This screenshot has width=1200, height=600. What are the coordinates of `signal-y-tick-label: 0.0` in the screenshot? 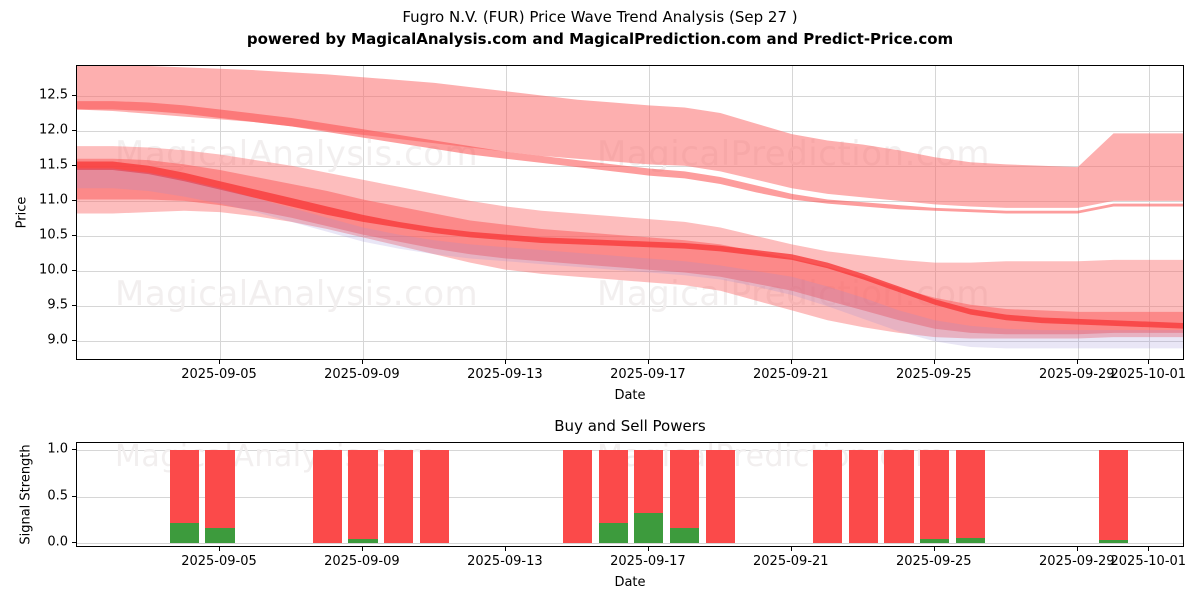 It's located at (57, 542).